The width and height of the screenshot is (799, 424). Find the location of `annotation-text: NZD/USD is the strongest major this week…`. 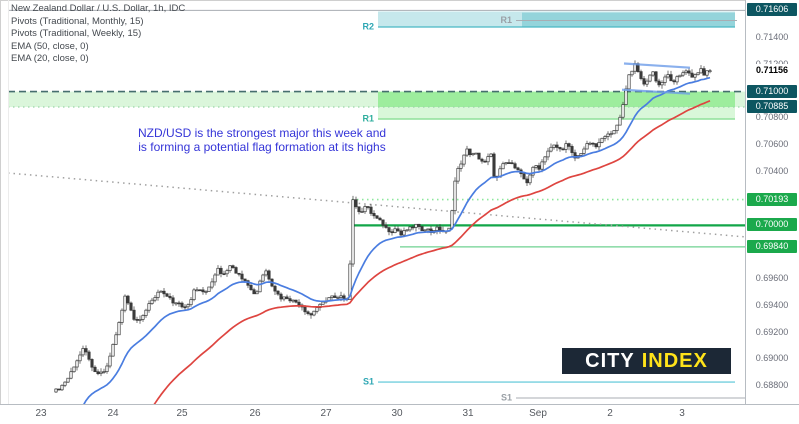

annotation-text: NZD/USD is the strongest major this week… is located at coordinates (262, 140).